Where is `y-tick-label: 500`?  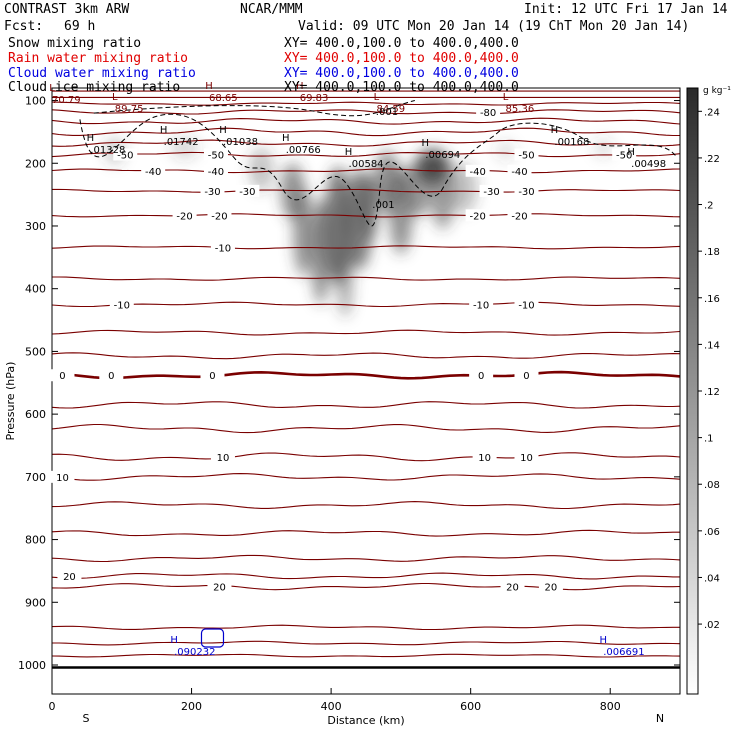
y-tick-label: 500 is located at coordinates (35, 351).